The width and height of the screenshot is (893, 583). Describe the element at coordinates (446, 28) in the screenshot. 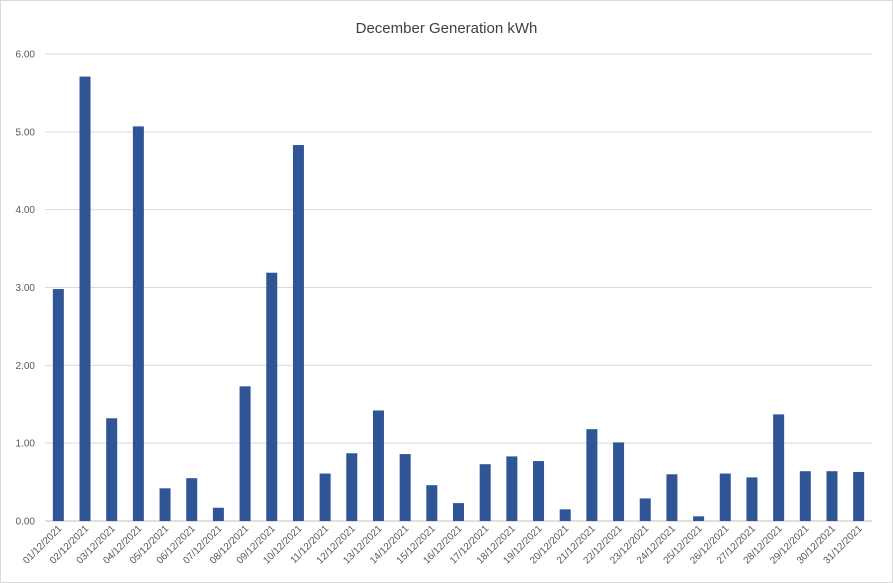

I see `chart-title: December Generation kWh` at that location.